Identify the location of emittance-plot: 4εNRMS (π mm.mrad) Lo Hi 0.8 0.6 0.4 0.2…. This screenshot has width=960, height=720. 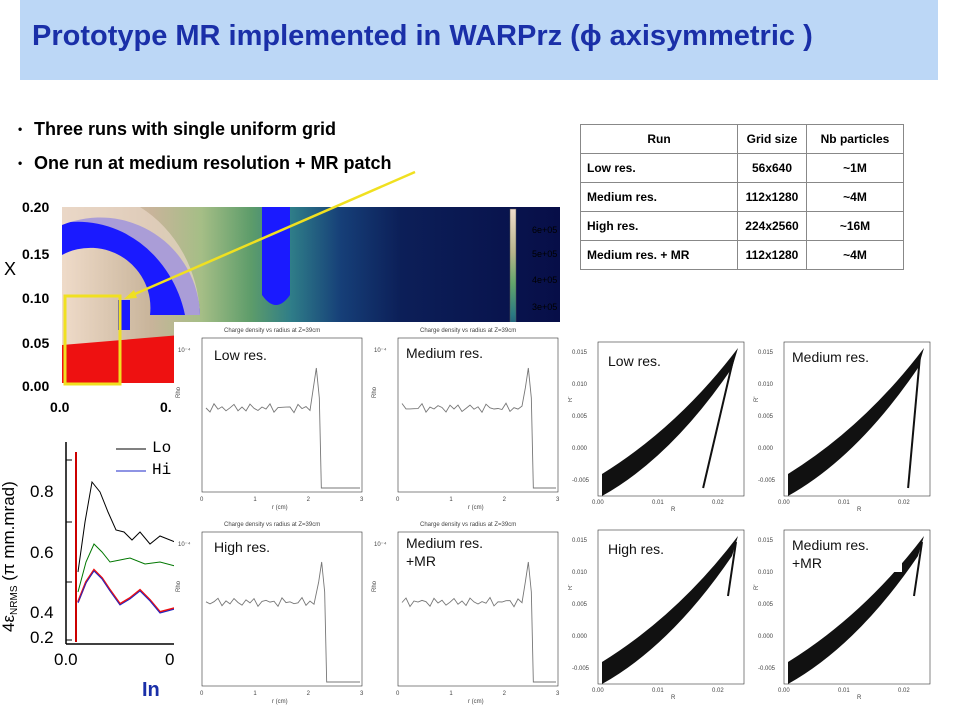
(95, 576).